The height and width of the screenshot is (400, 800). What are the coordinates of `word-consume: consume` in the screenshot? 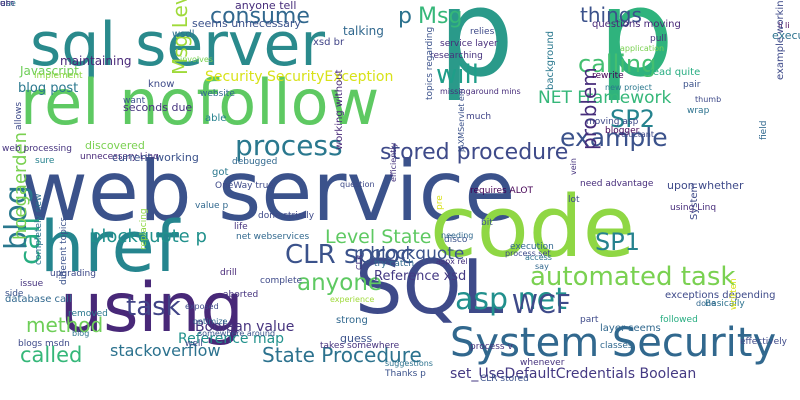 It's located at (260, 16).